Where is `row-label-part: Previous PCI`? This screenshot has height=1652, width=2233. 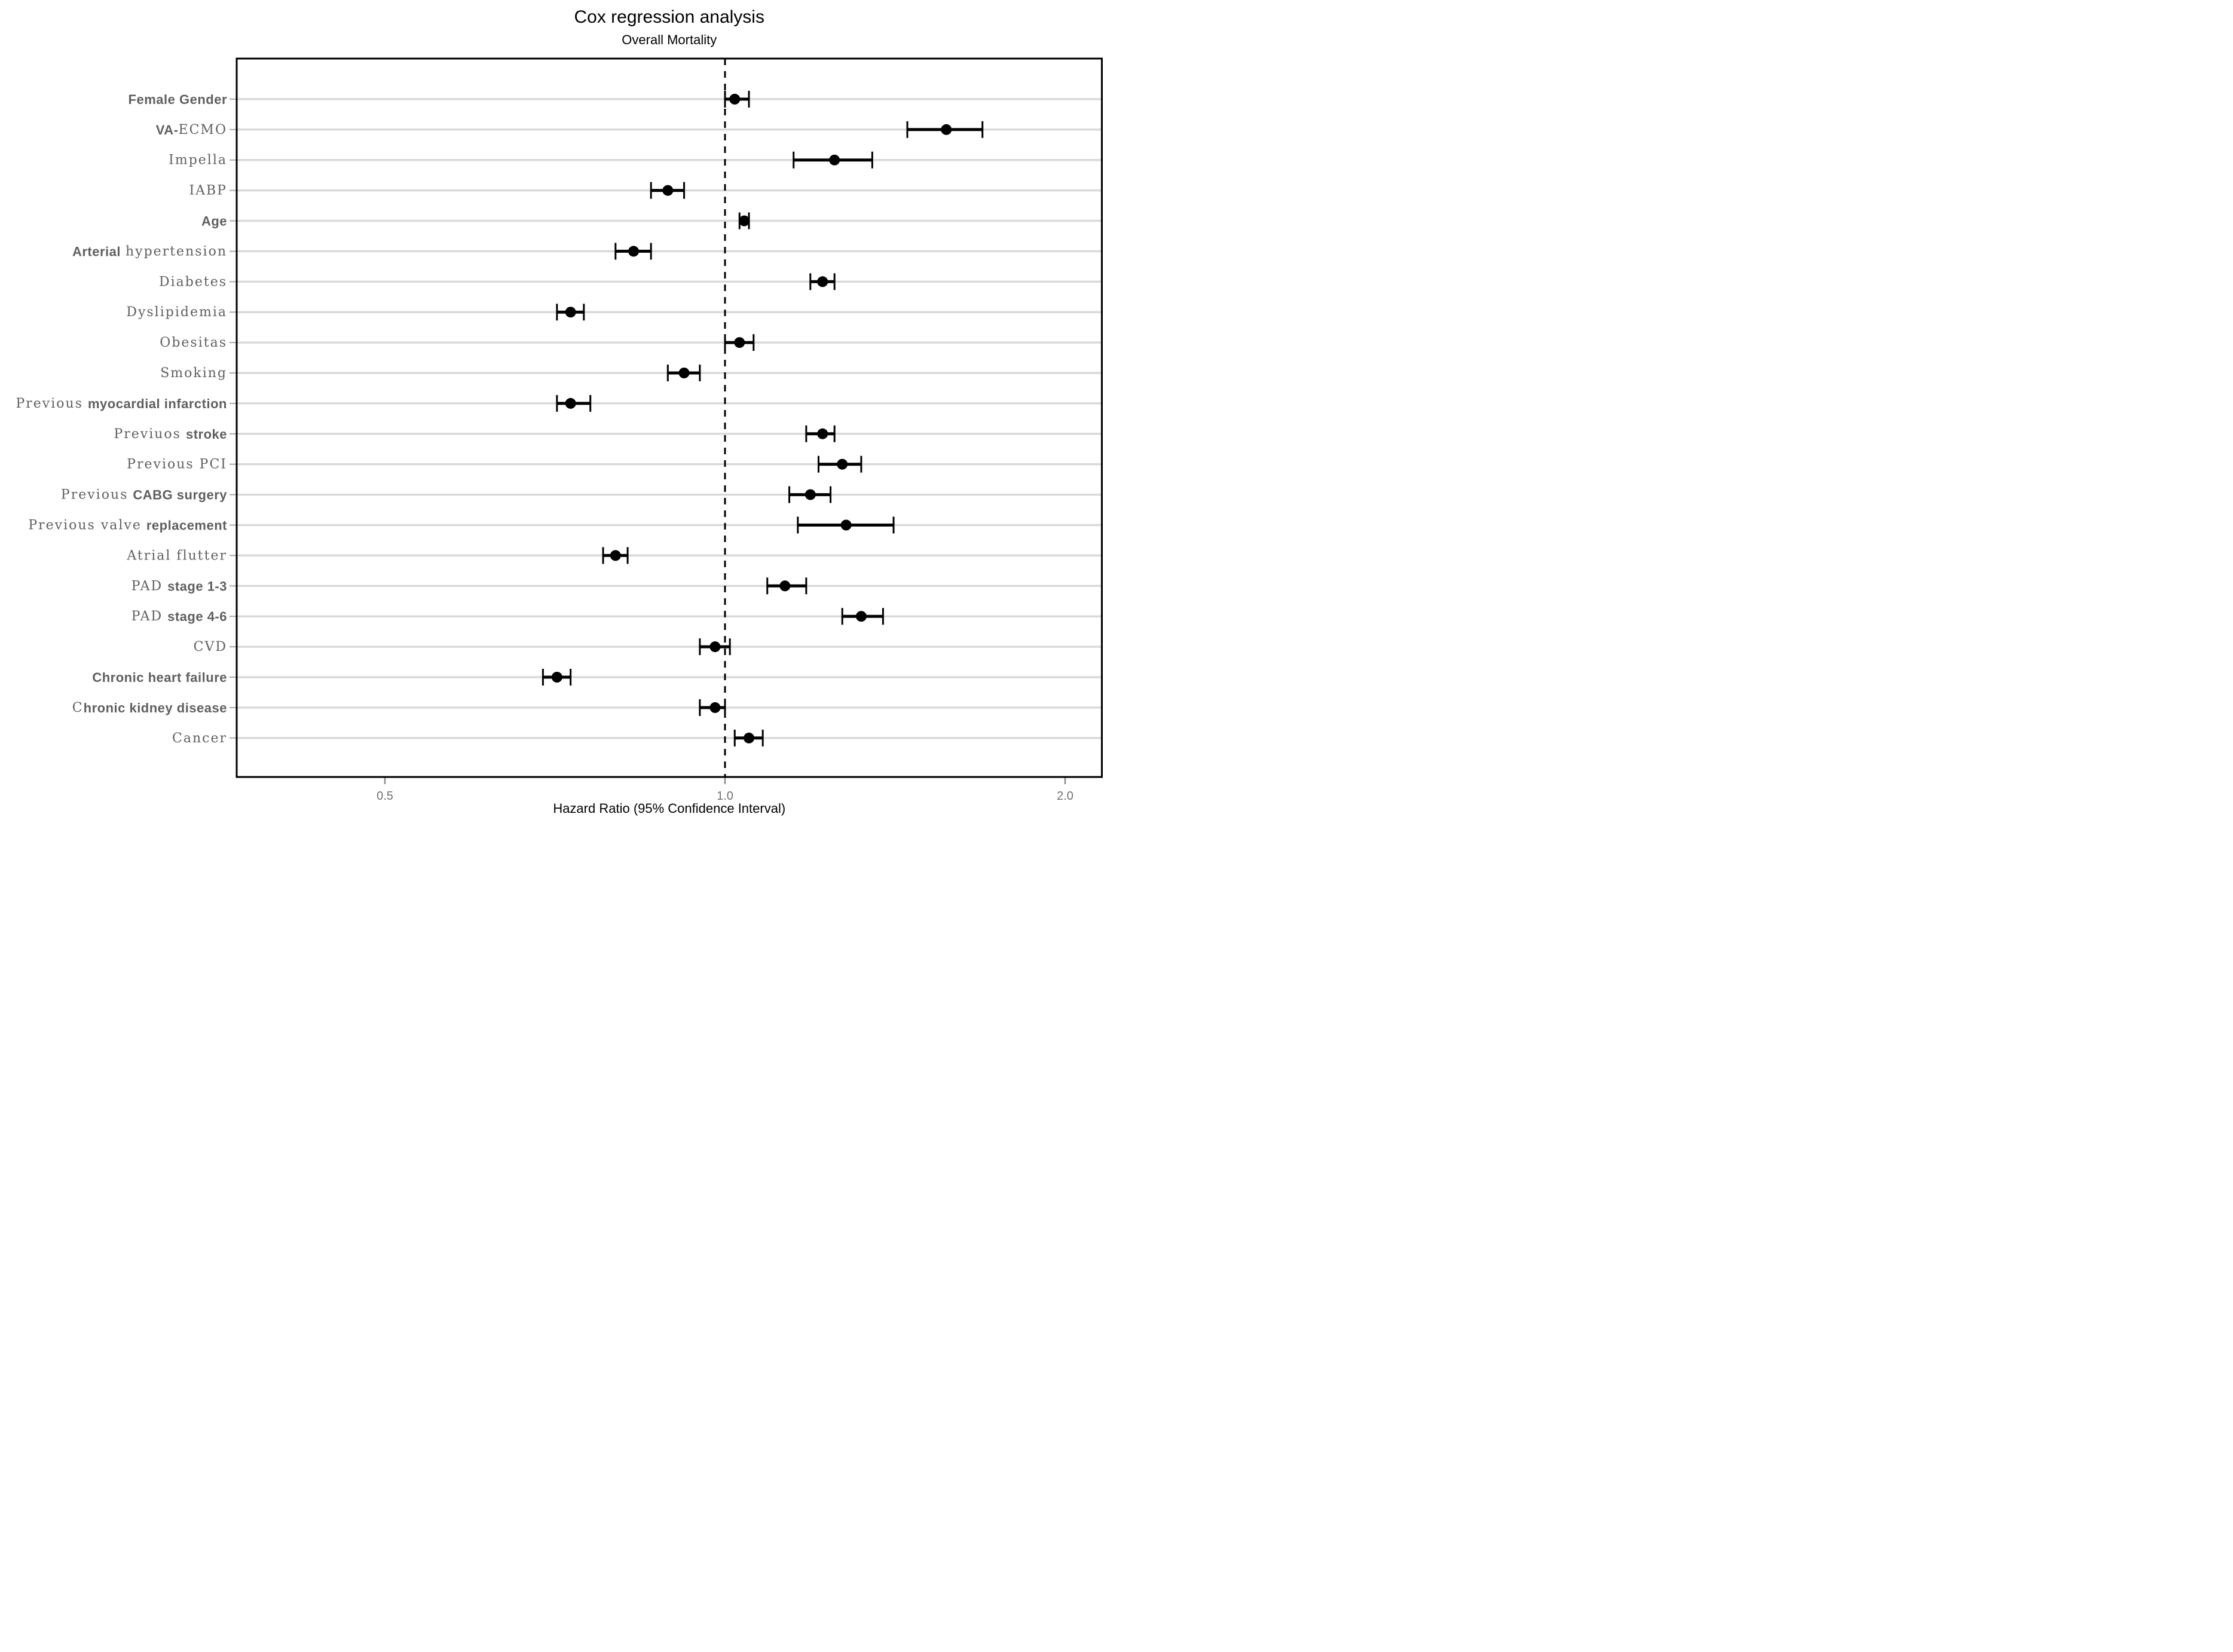
row-label-part: Previous PCI is located at coordinates (177, 464).